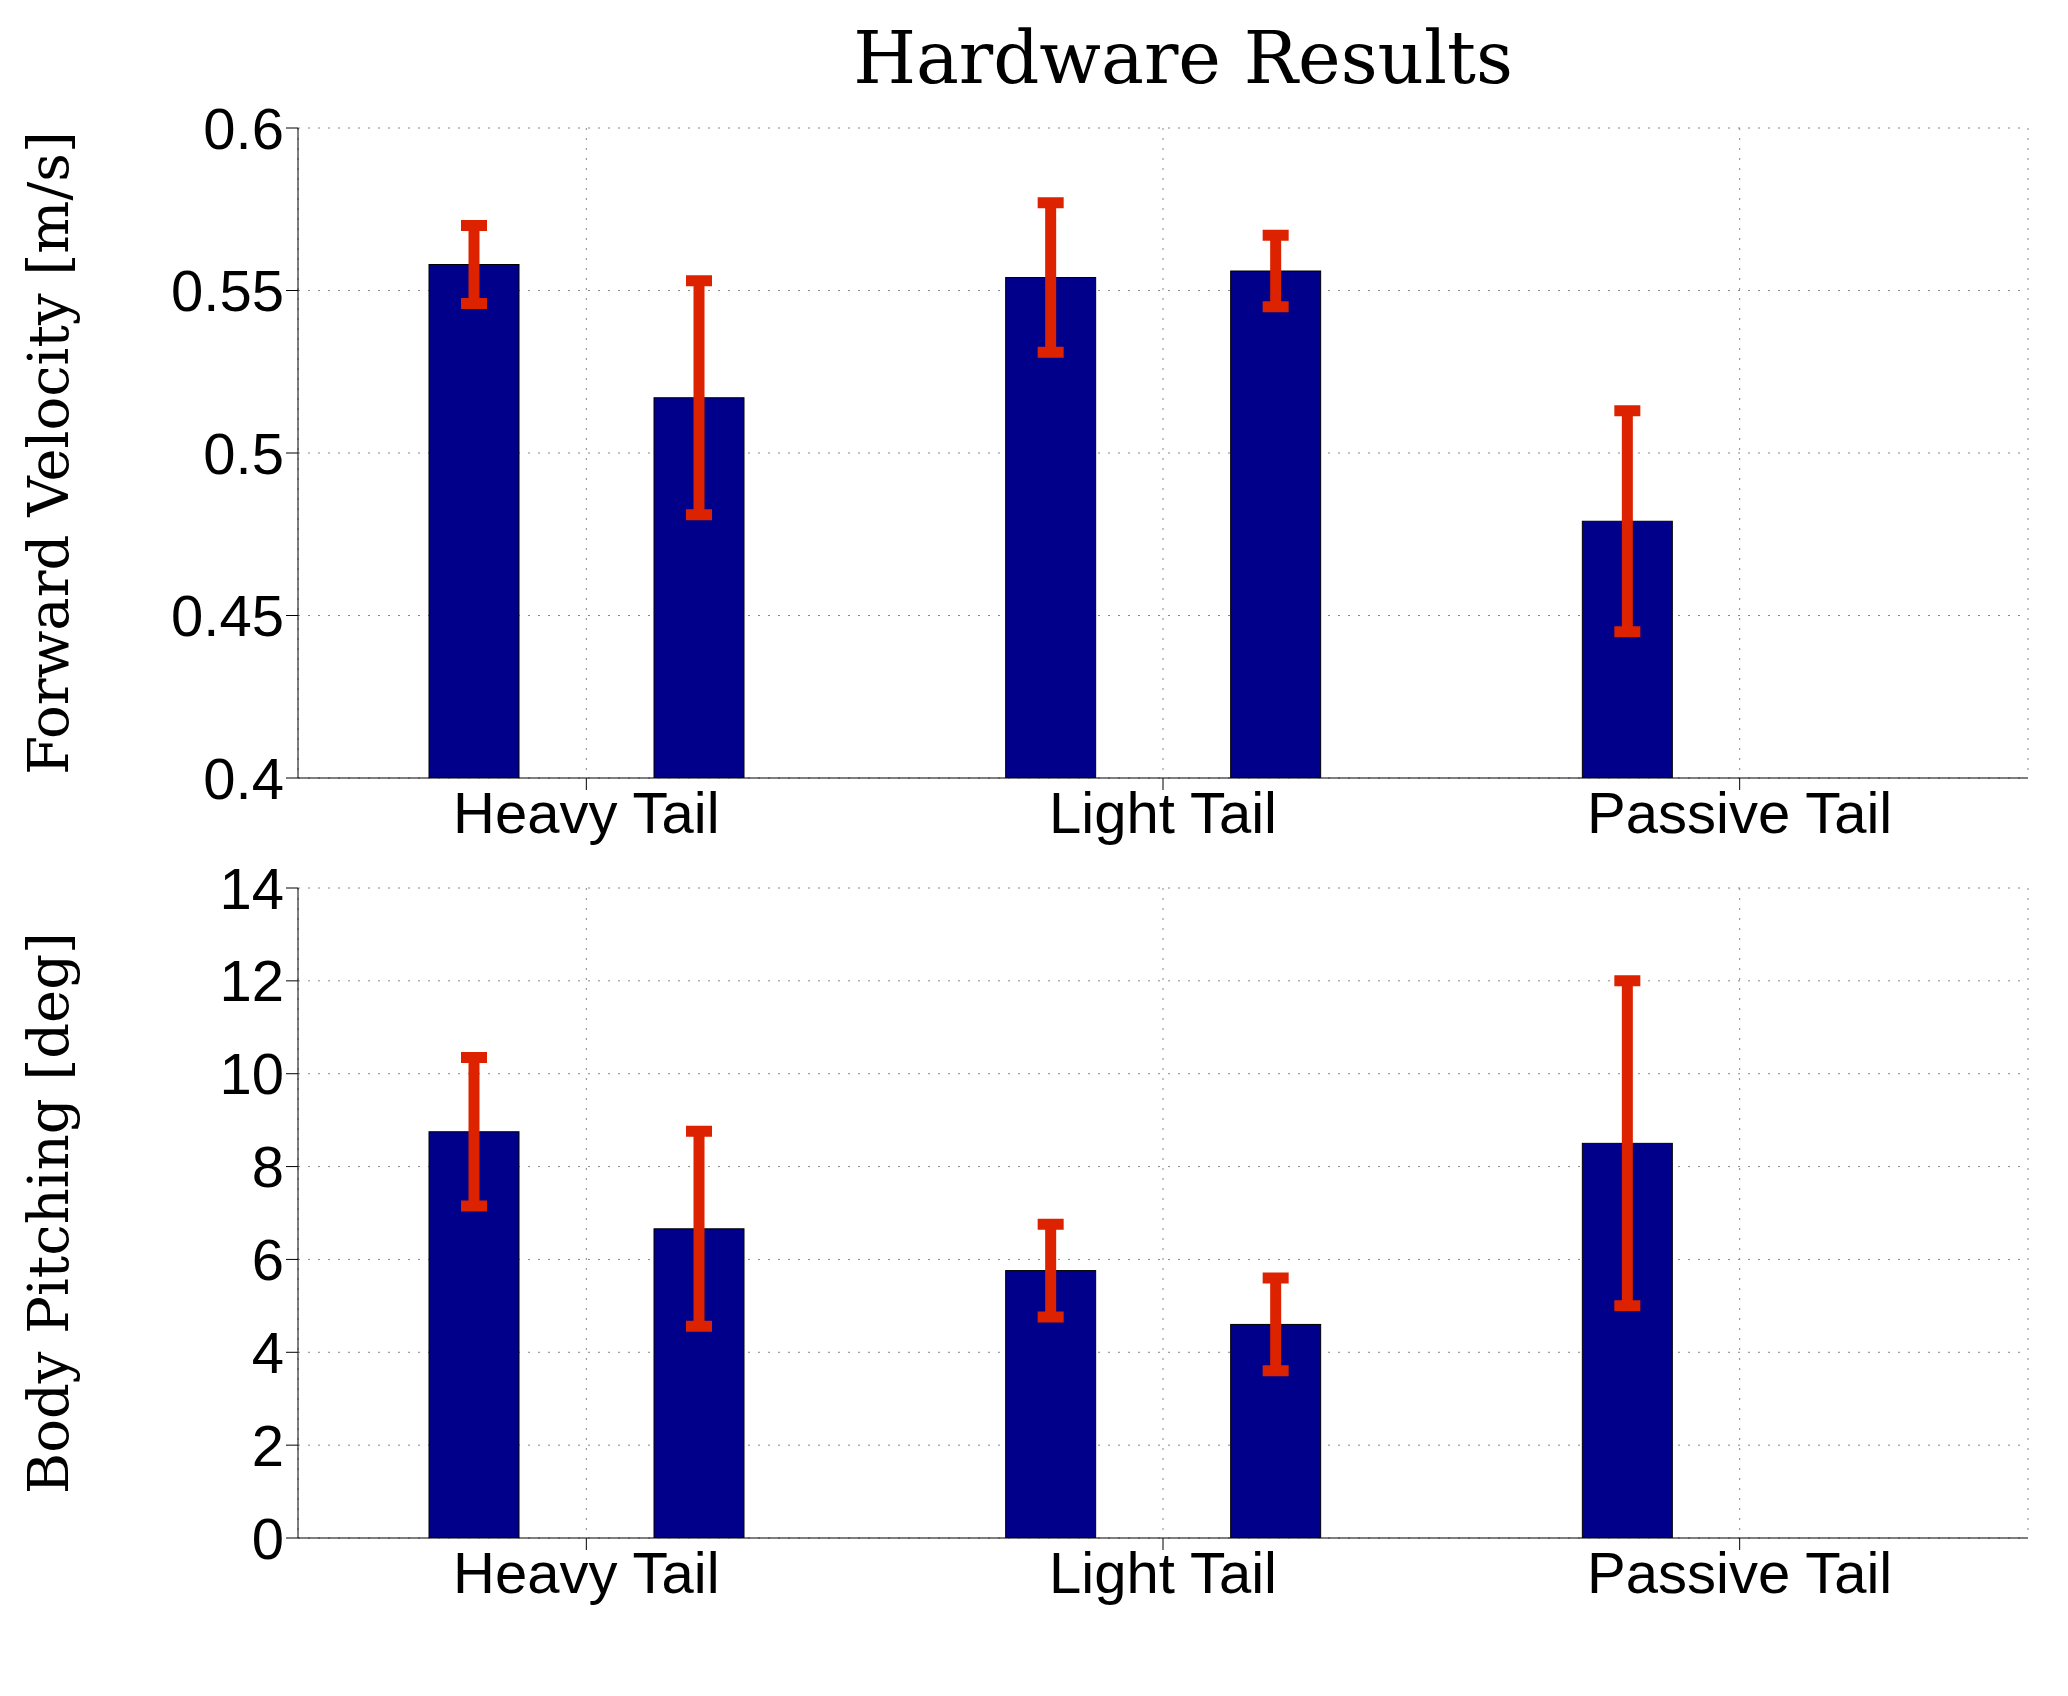 Image resolution: width=2068 pixels, height=1696 pixels. I want to click on y-tick-label: 0.55, so click(227, 291).